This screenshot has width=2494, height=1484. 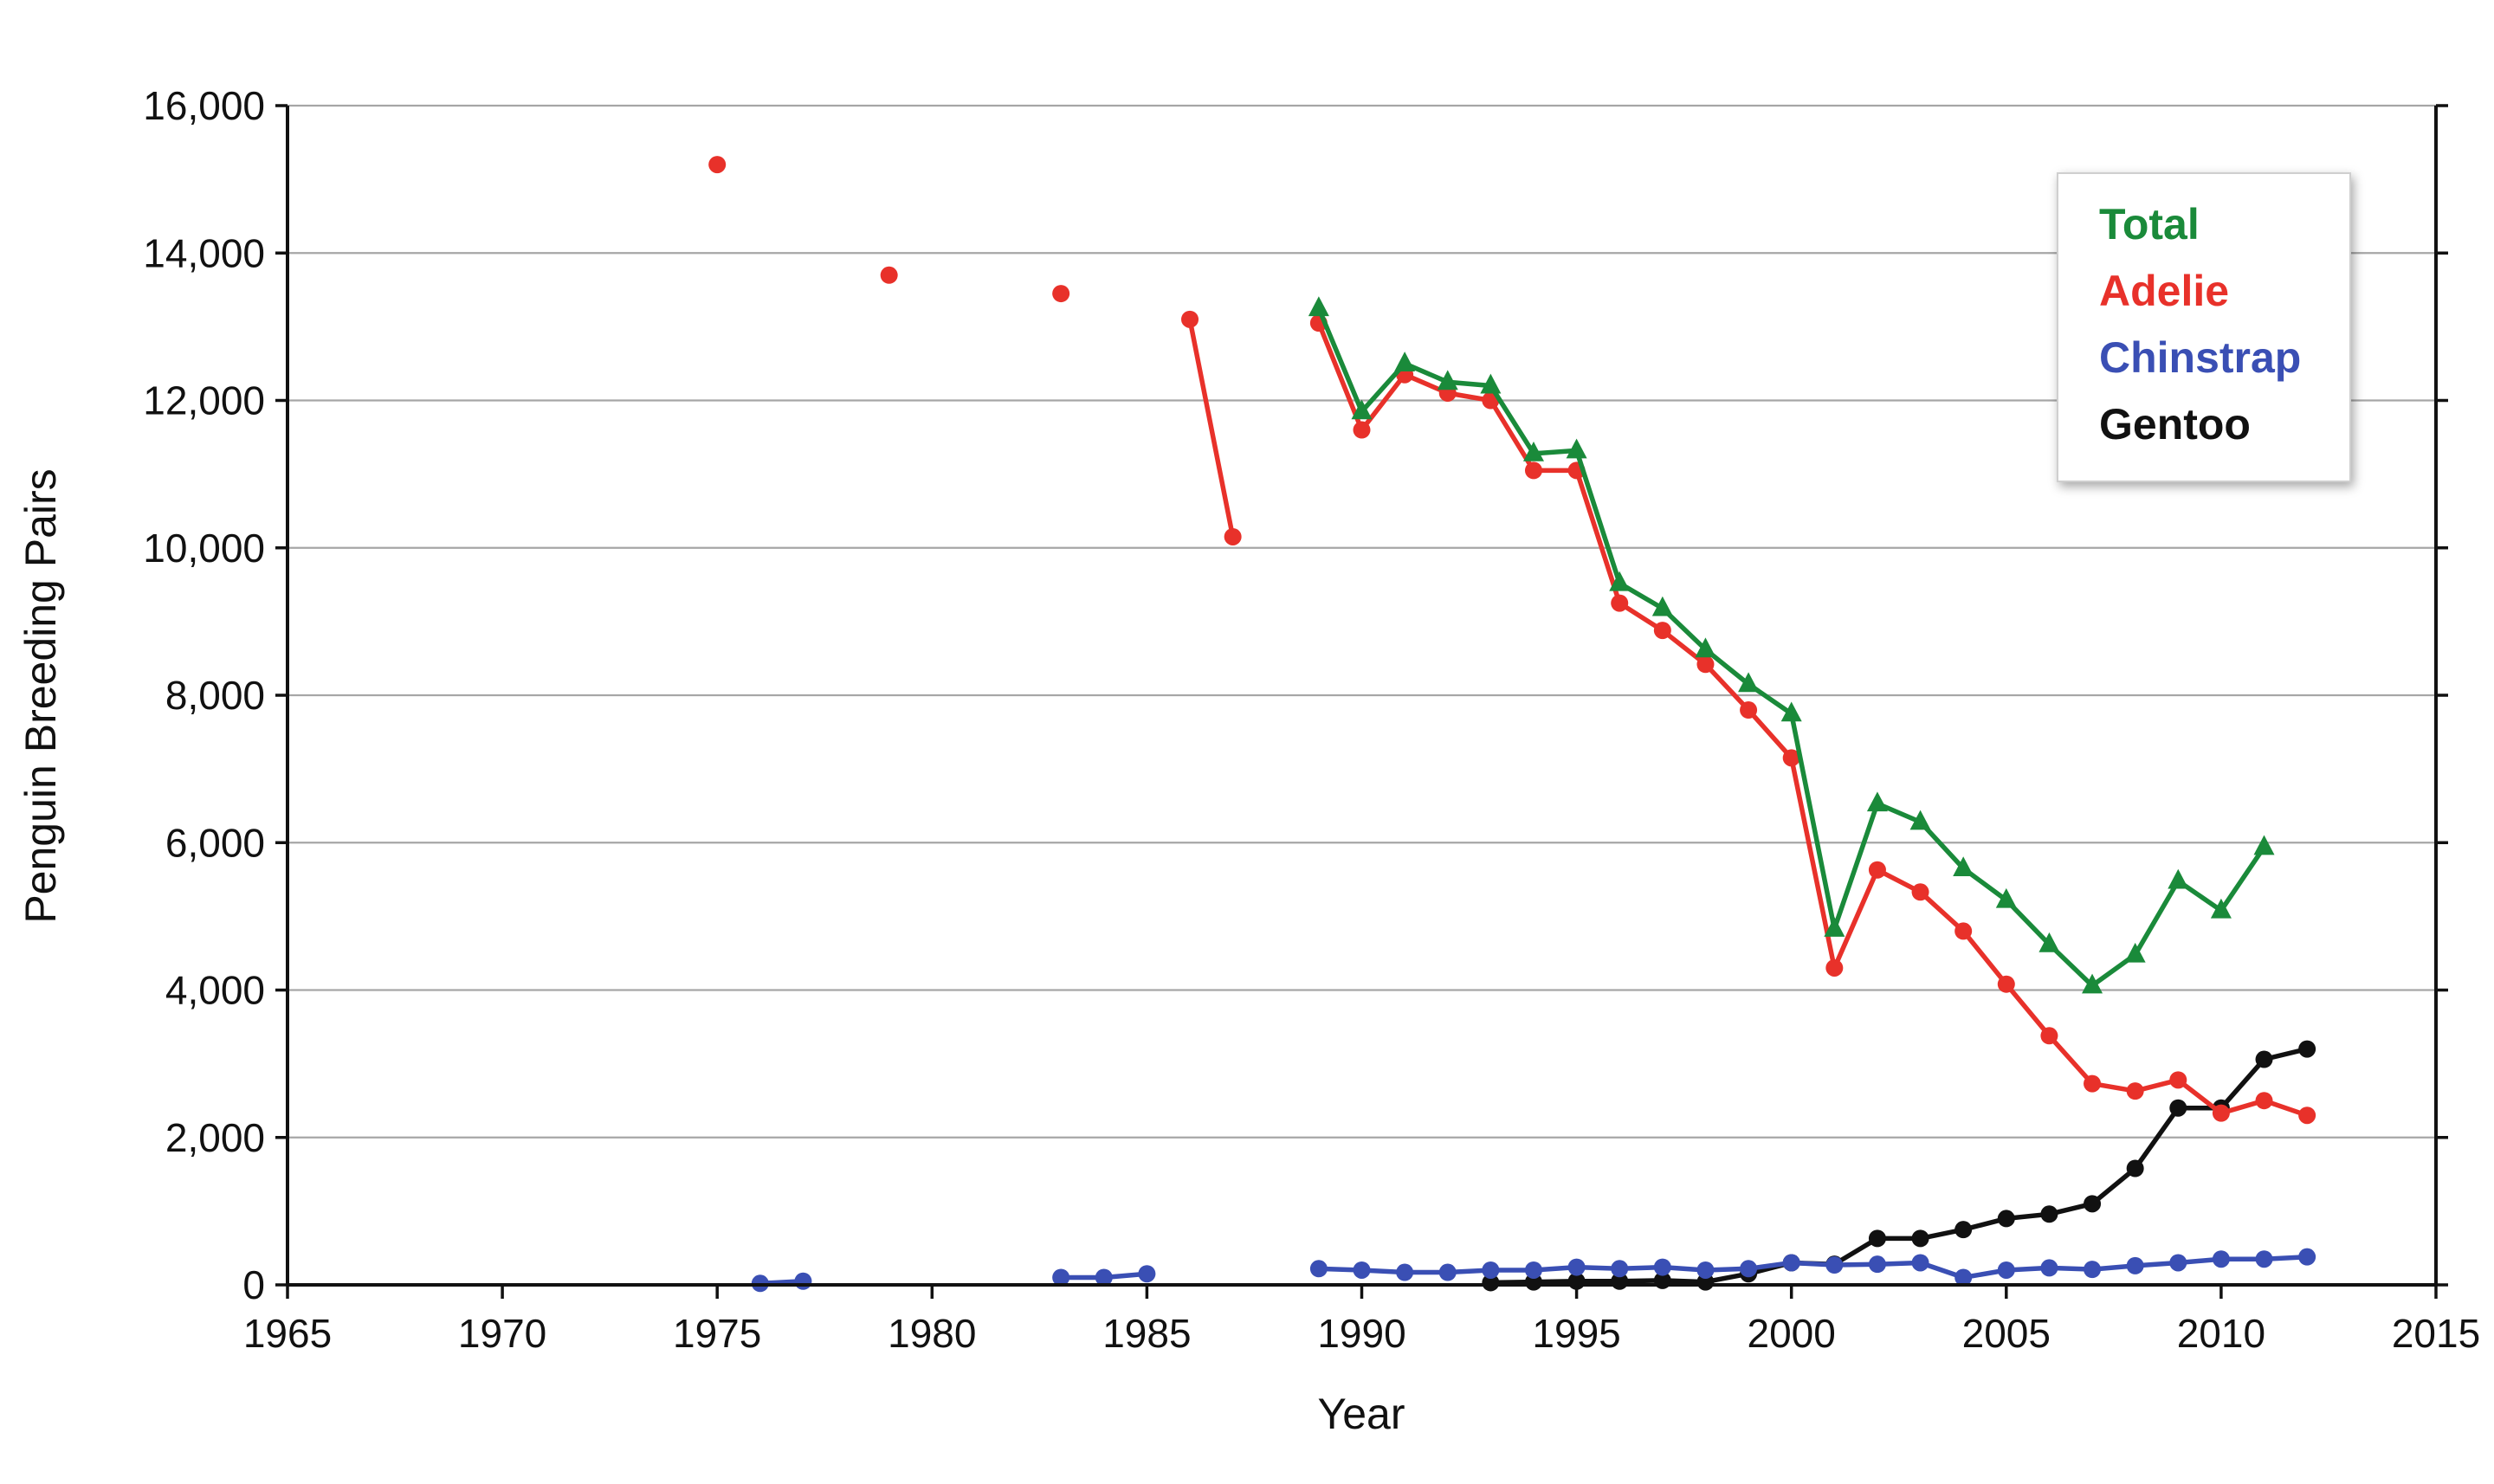 I want to click on series-gentoo, so click(x=1899, y=1166).